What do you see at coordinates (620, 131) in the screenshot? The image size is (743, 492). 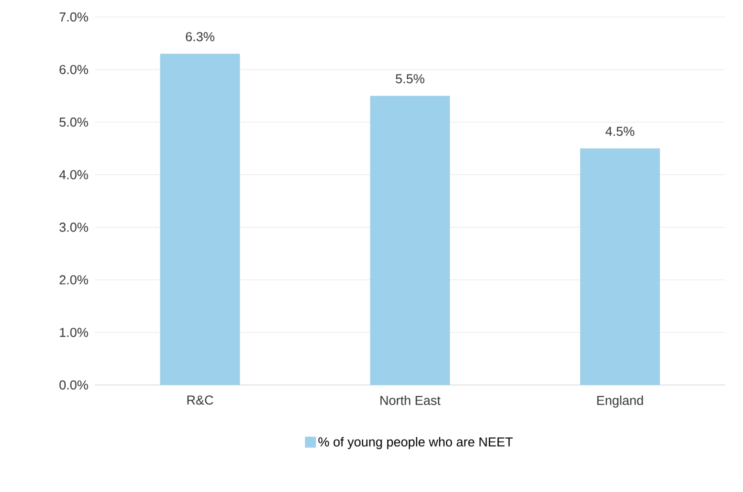 I see `data-label: 4.5%` at bounding box center [620, 131].